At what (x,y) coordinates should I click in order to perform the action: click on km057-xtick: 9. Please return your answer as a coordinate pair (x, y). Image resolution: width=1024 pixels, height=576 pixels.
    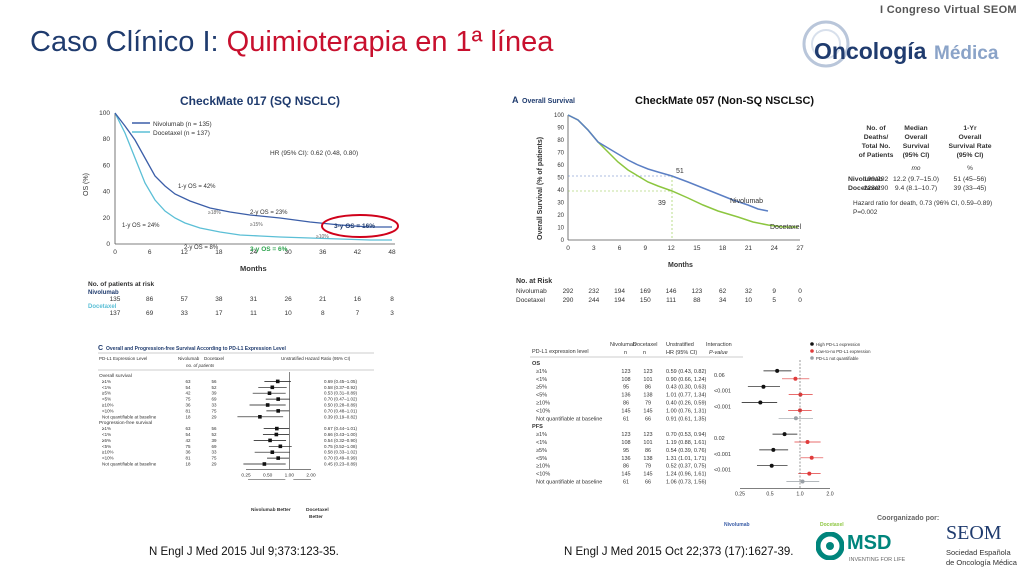
    Looking at the image, I should click on (646, 248).